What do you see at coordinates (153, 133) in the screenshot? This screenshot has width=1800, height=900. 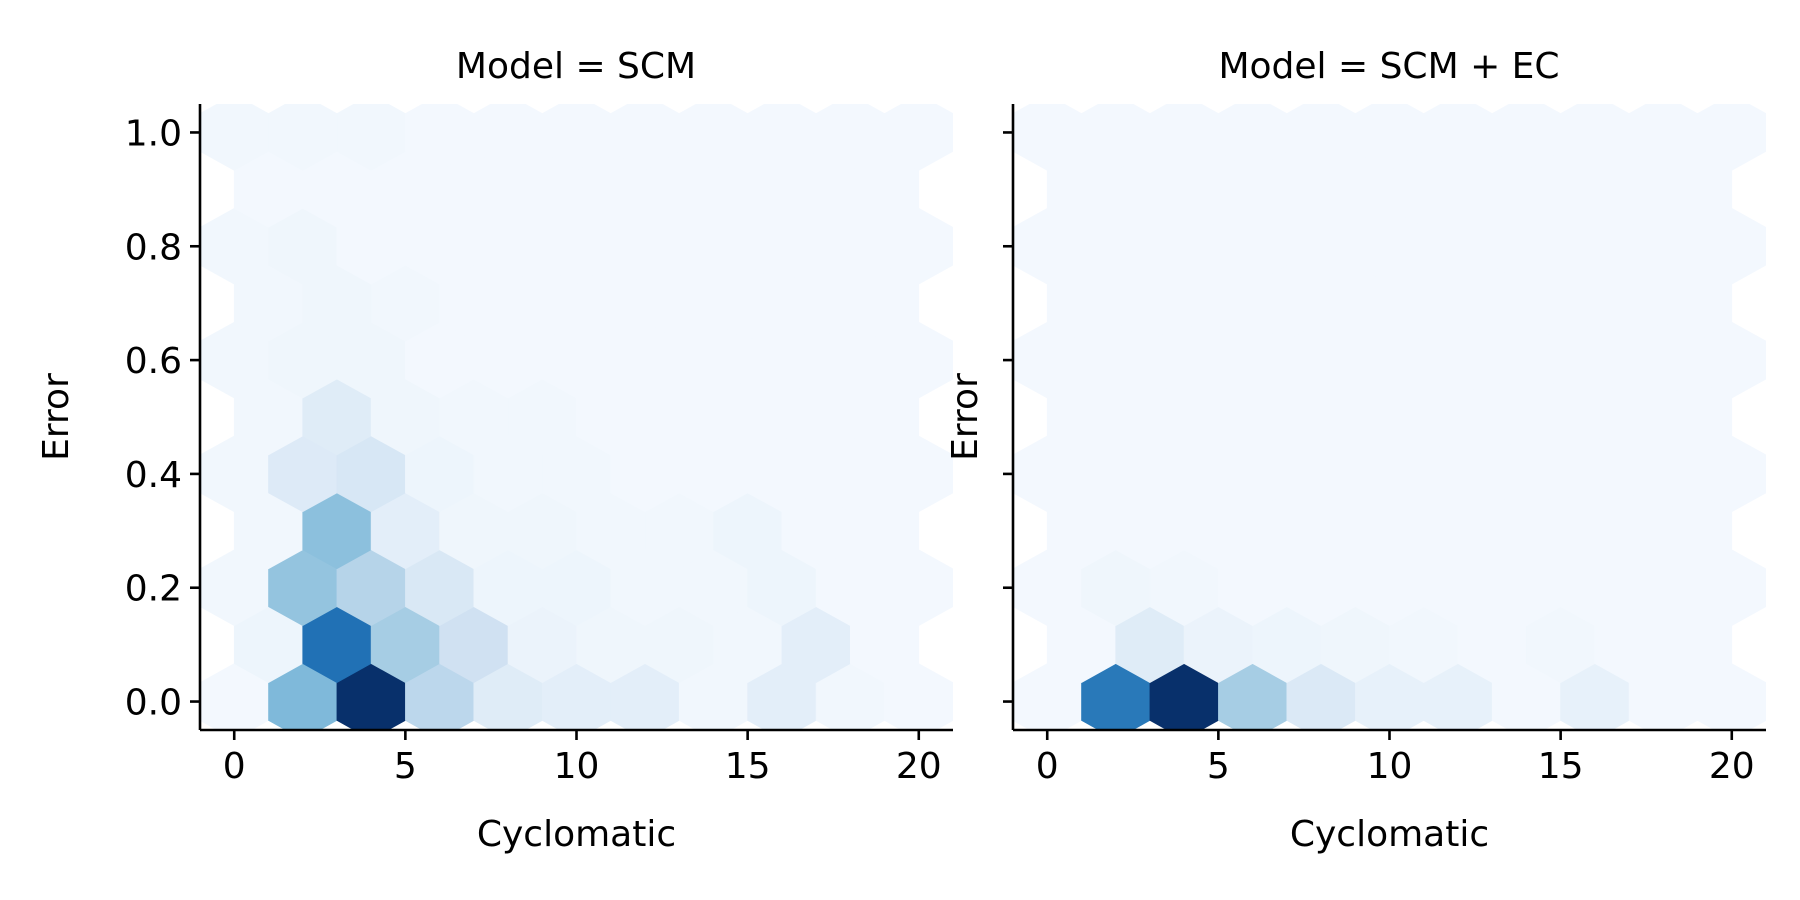 I see `y-tick-label: 1.0` at bounding box center [153, 133].